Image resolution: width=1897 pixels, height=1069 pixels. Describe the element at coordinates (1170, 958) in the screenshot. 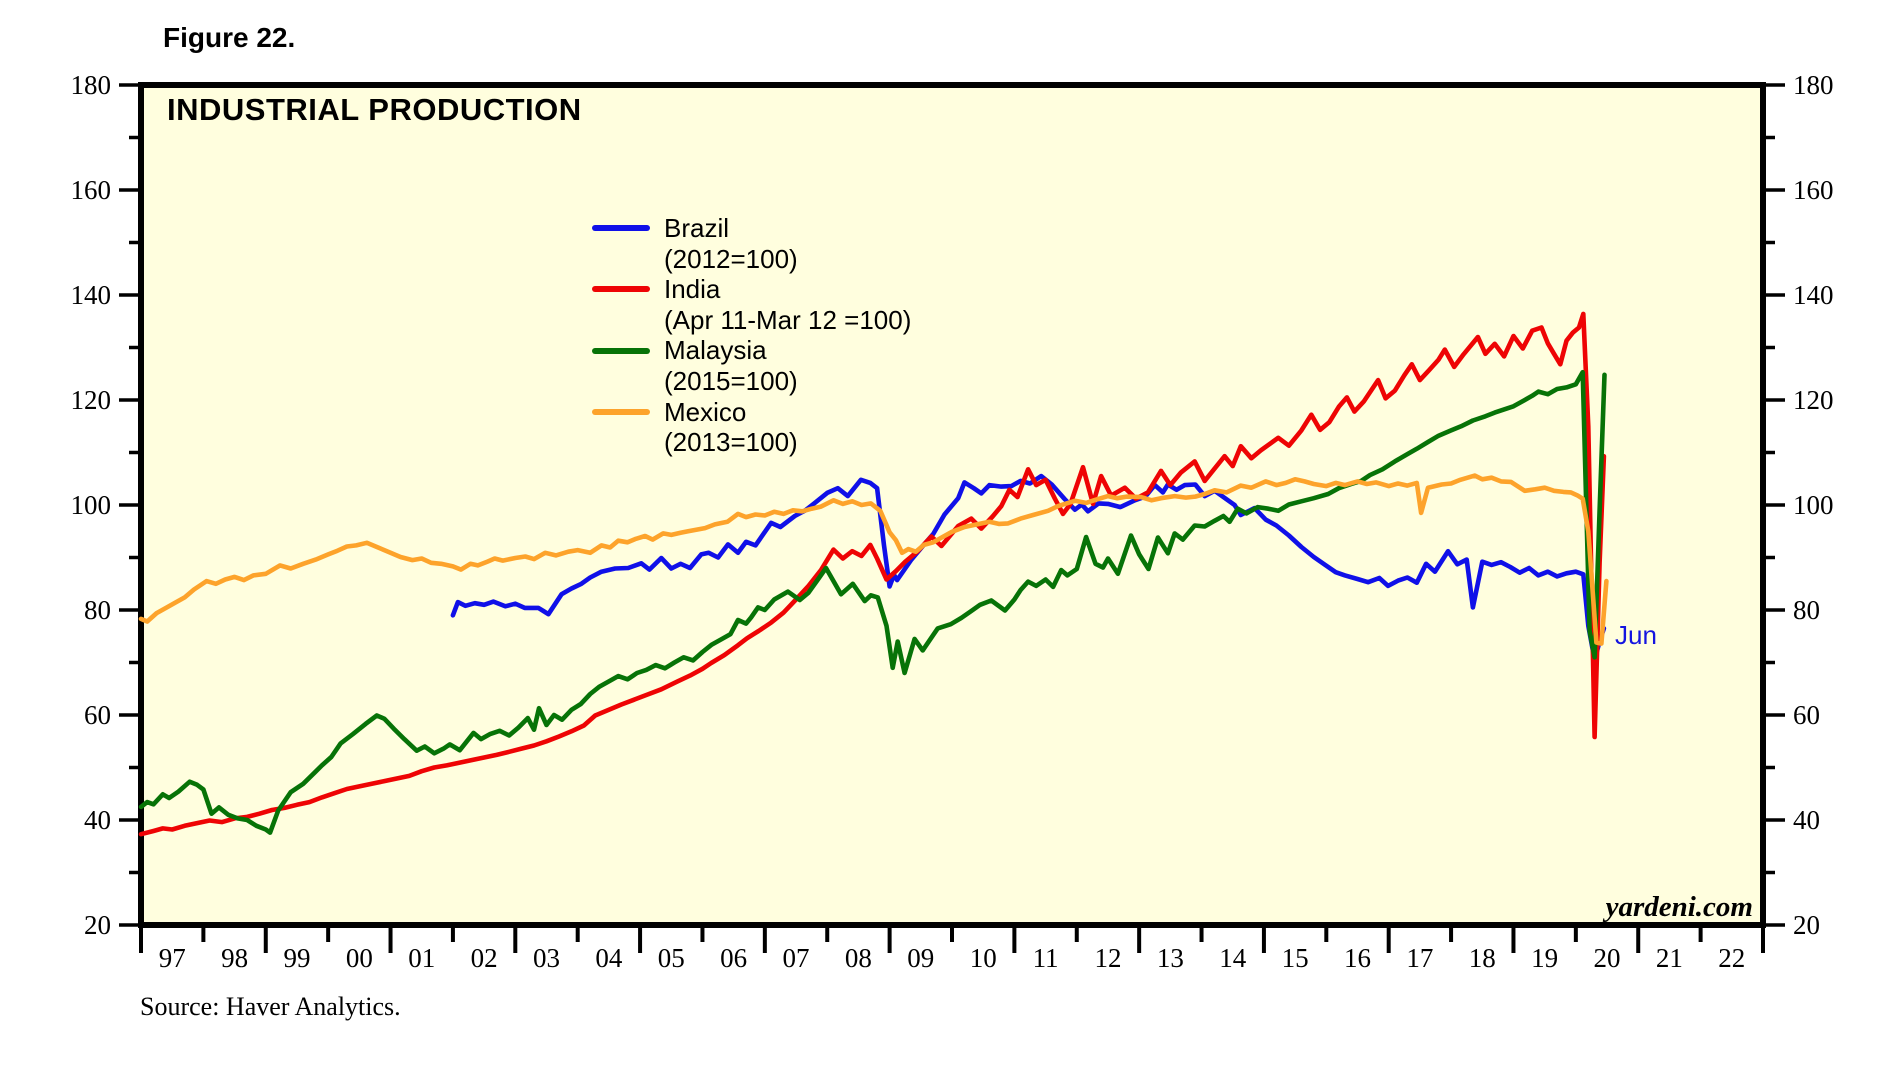

I see `x-axis-label: 13` at that location.